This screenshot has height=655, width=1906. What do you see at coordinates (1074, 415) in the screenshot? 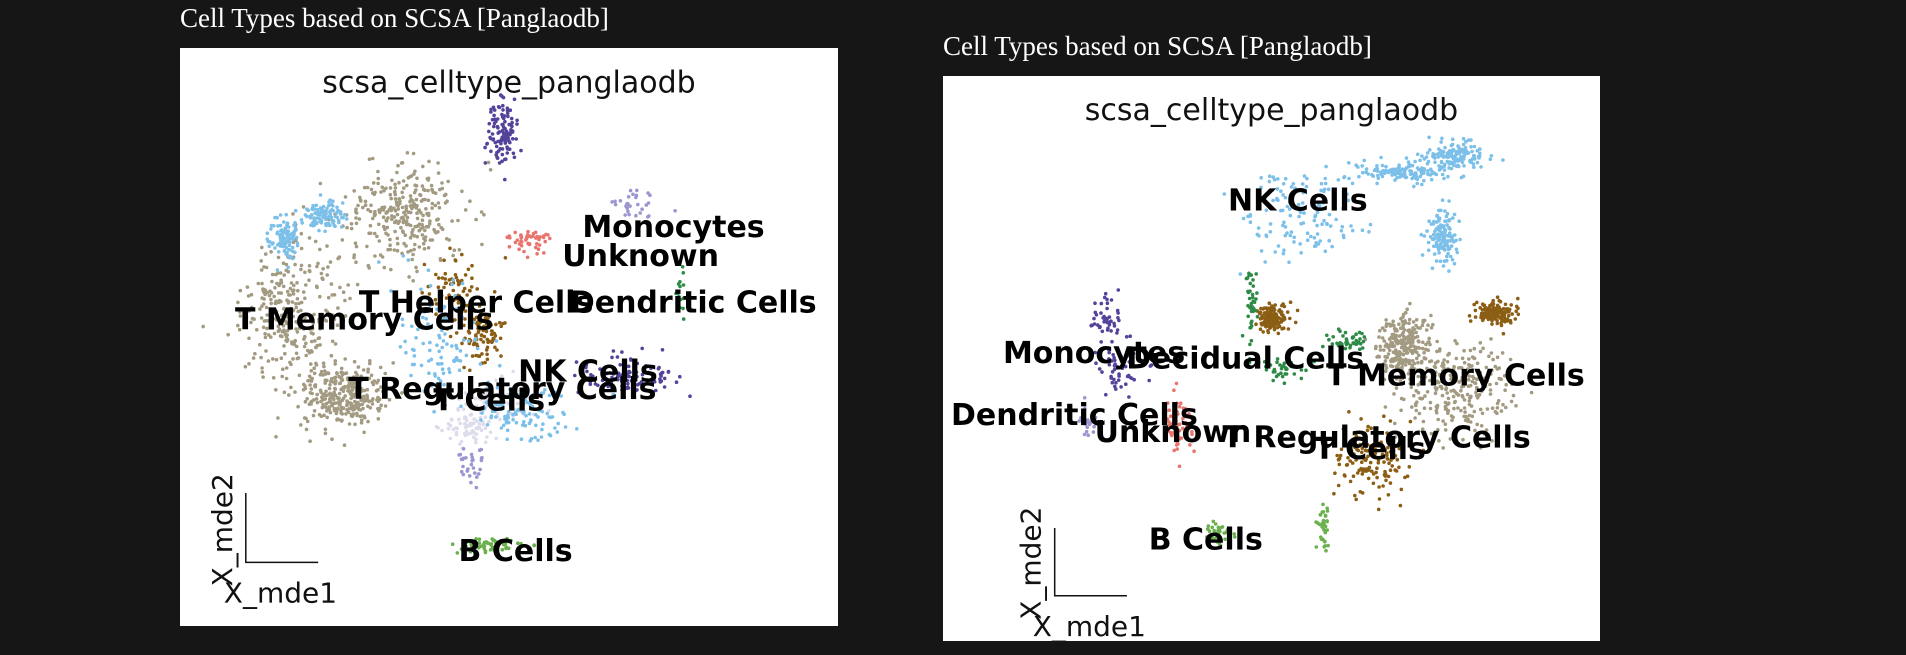
I see `cluster-label: Dendritic Cells` at bounding box center [1074, 415].